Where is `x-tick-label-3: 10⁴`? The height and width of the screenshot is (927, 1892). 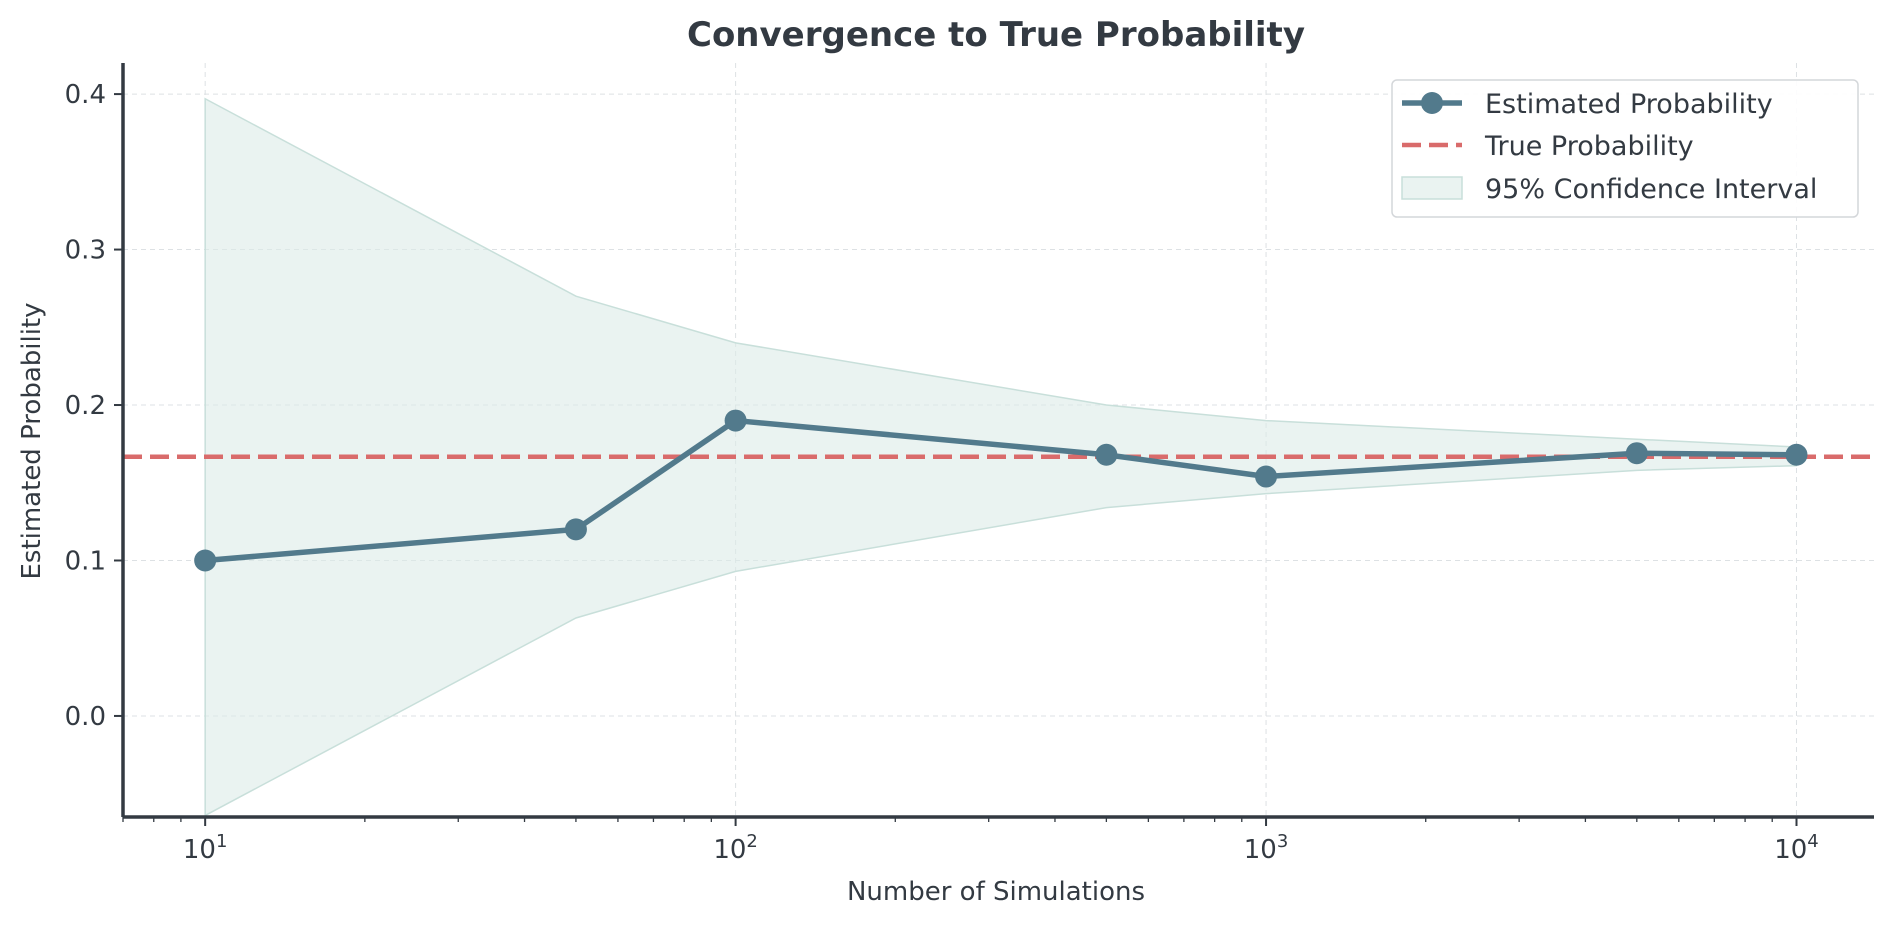
x-tick-label-3: 10⁴ is located at coordinates (1796, 848).